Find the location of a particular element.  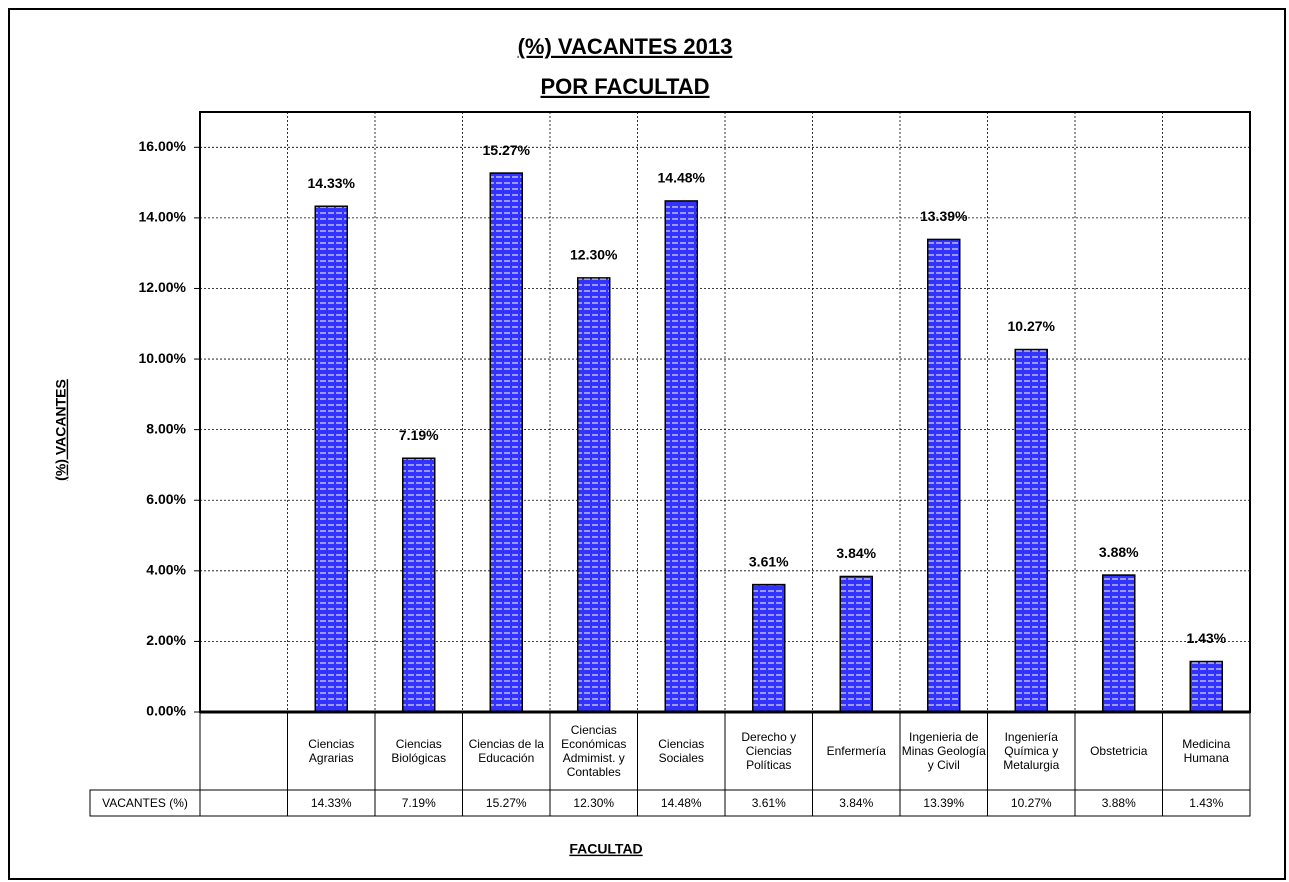

y-axis-title: (%) VACANTES is located at coordinates (61, 430).